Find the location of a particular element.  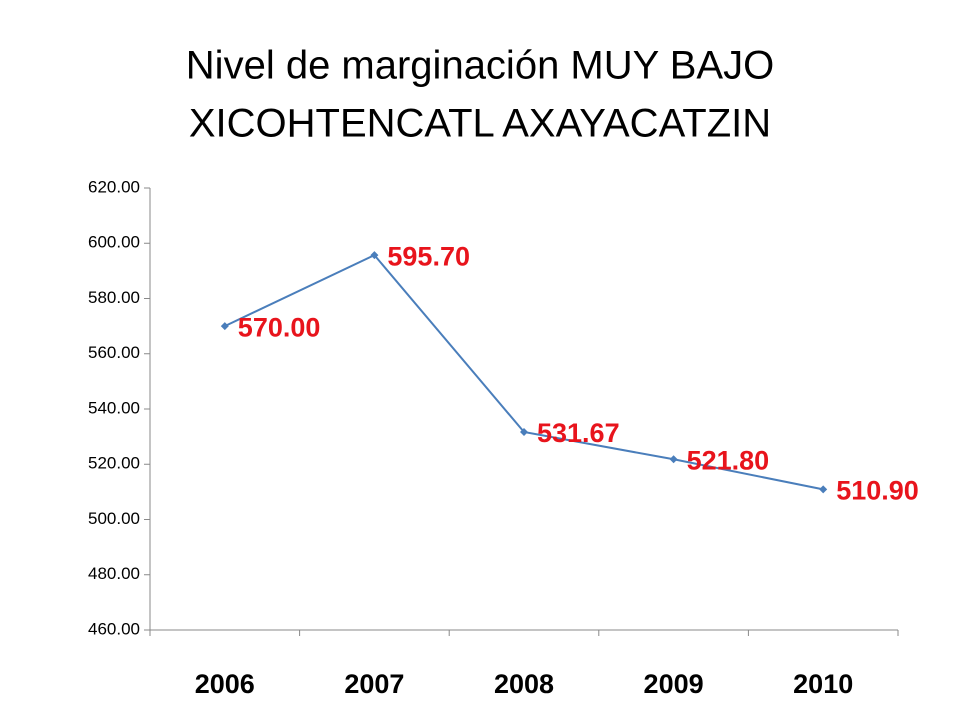

x-tick-label: 2007 is located at coordinates (374, 684).